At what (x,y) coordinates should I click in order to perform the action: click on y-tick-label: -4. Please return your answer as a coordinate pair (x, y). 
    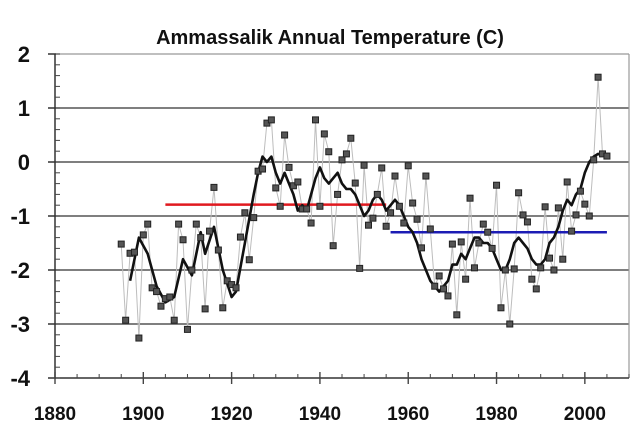
    Looking at the image, I should click on (20, 378).